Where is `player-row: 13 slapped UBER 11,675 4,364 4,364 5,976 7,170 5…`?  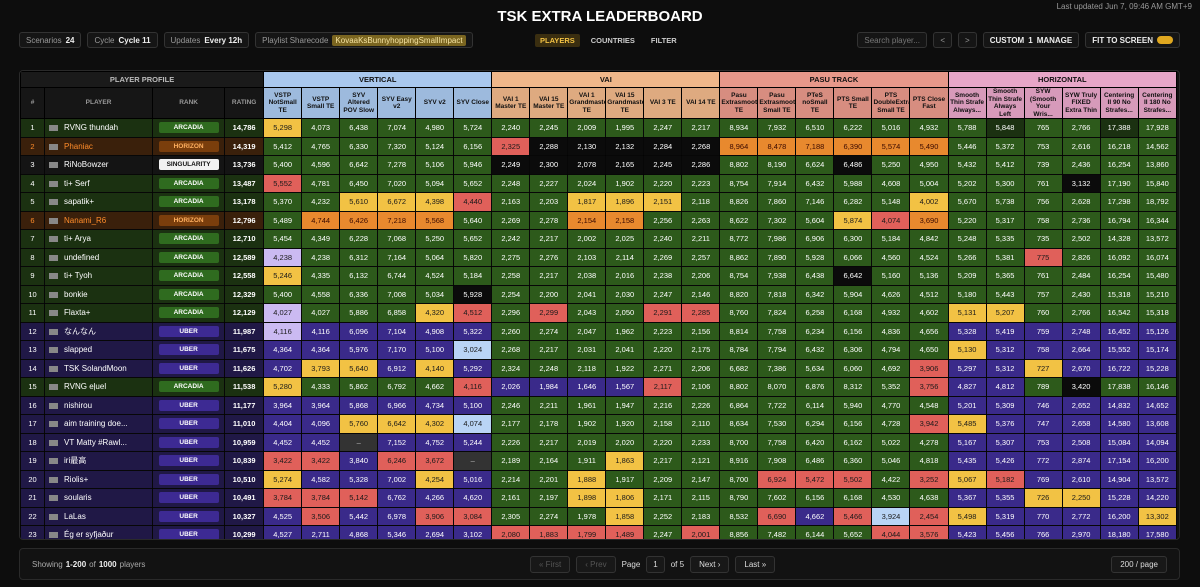 player-row: 13 slapped UBER 11,675 4,364 4,364 5,976 7,170 5… is located at coordinates (599, 350).